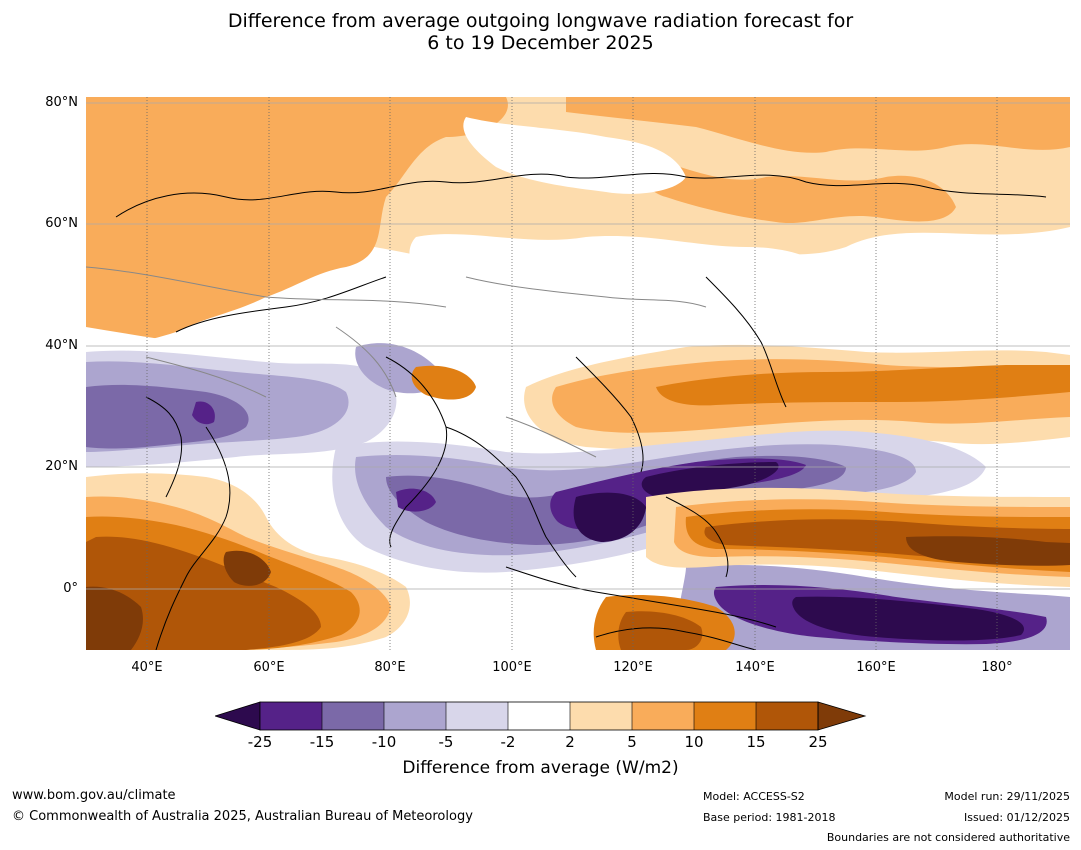 This screenshot has width=1081, height=850. I want to click on lat-label-80n: 80°N, so click(61, 102).